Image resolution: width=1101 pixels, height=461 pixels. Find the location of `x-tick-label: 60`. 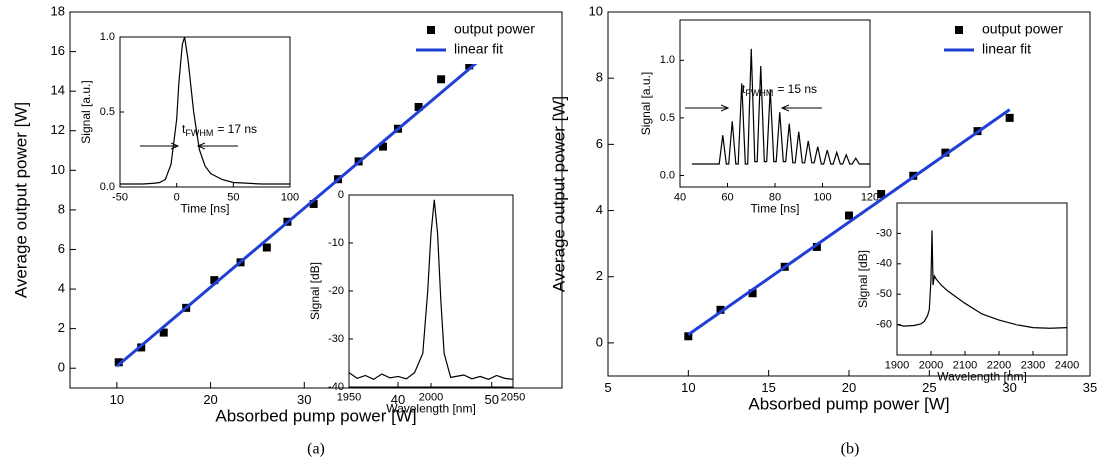

x-tick-label: 60 is located at coordinates (727, 197).